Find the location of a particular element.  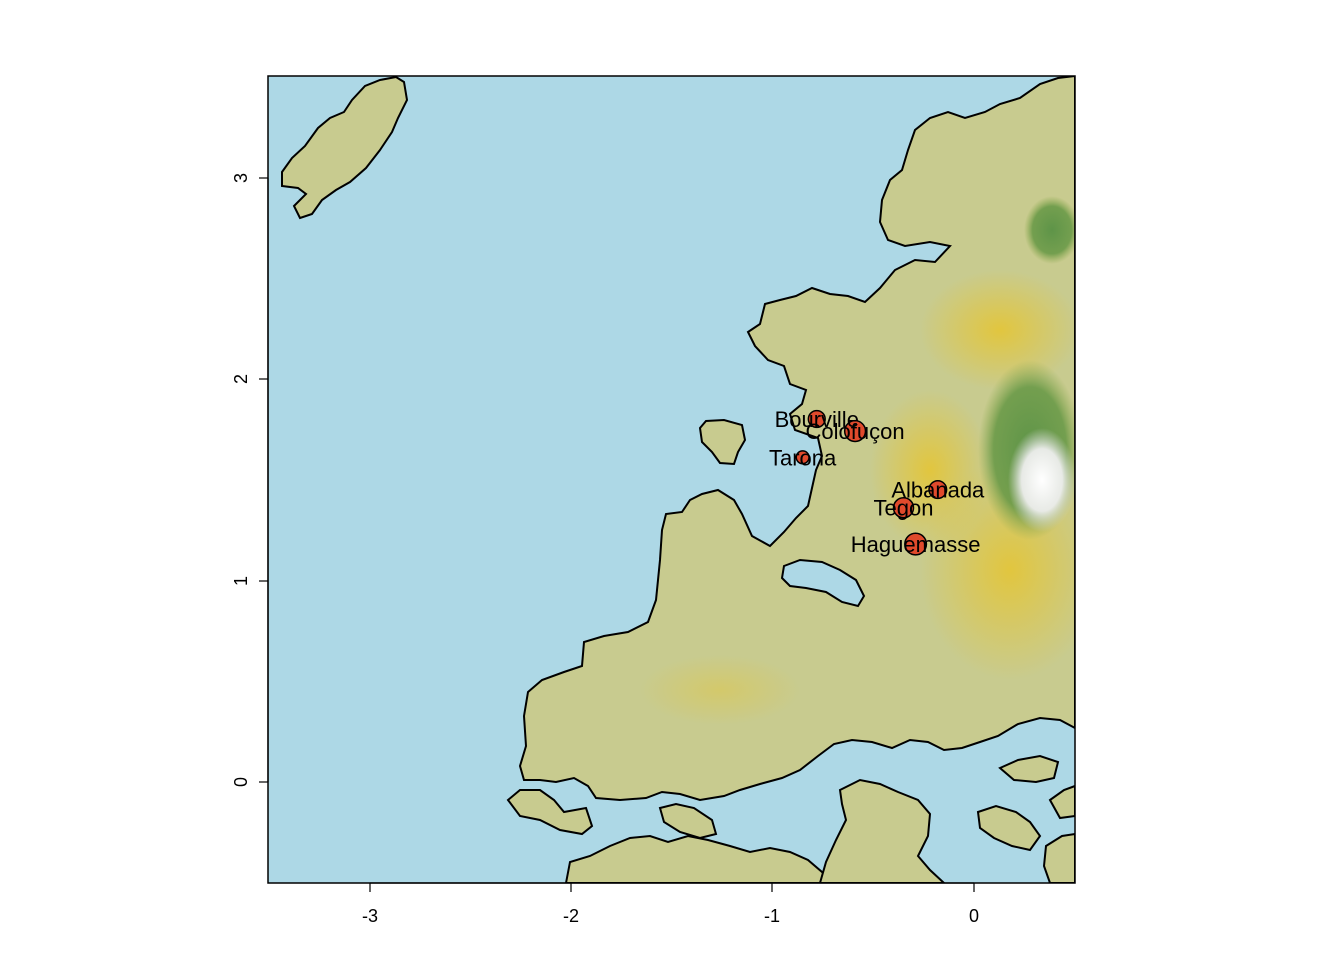

x-tick-label: -3 is located at coordinates (370, 916).